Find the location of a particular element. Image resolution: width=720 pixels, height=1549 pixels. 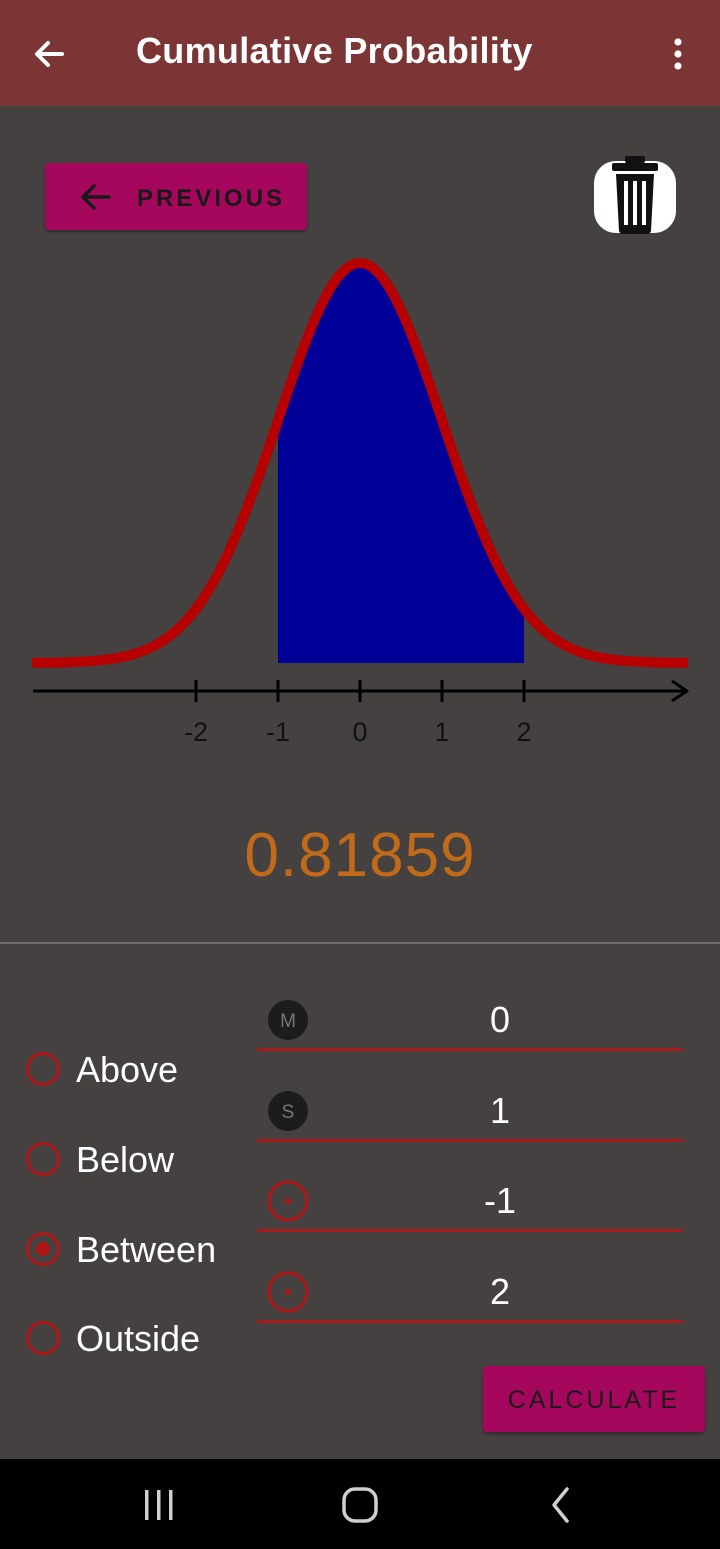

std-dev-icon: S is located at coordinates (288, 1111).